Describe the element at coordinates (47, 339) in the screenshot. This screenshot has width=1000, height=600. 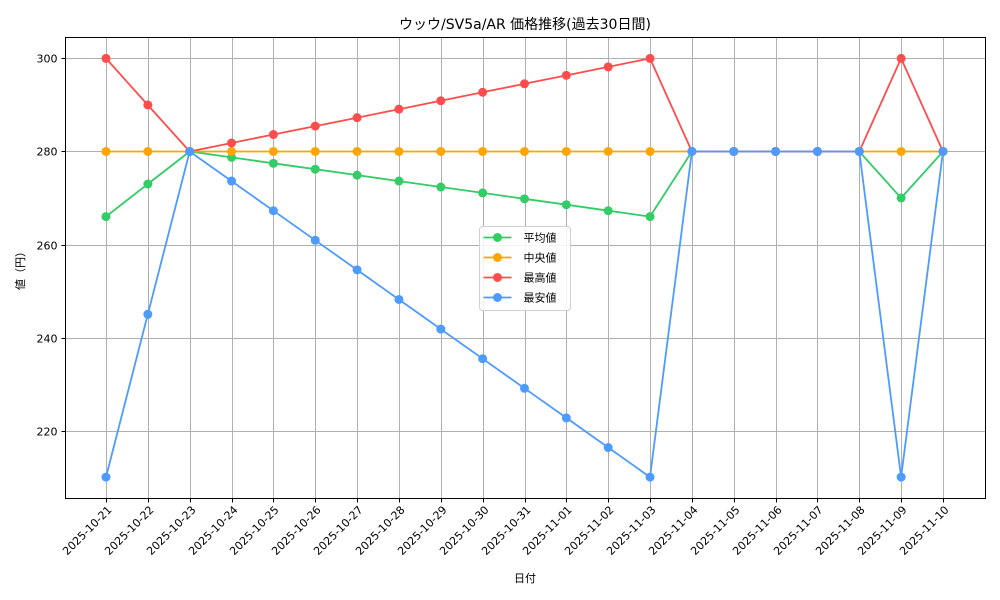
I see `y-tick-label: 240` at that location.